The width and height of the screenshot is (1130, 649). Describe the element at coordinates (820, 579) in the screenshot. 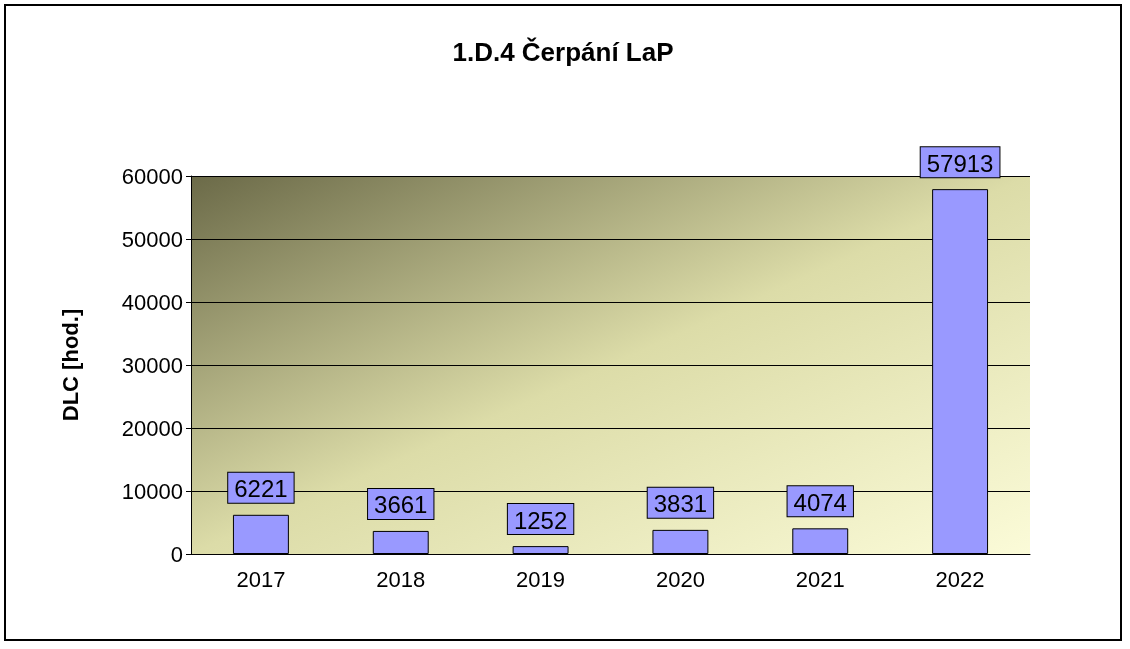

I see `x-tick-label: 2021` at that location.